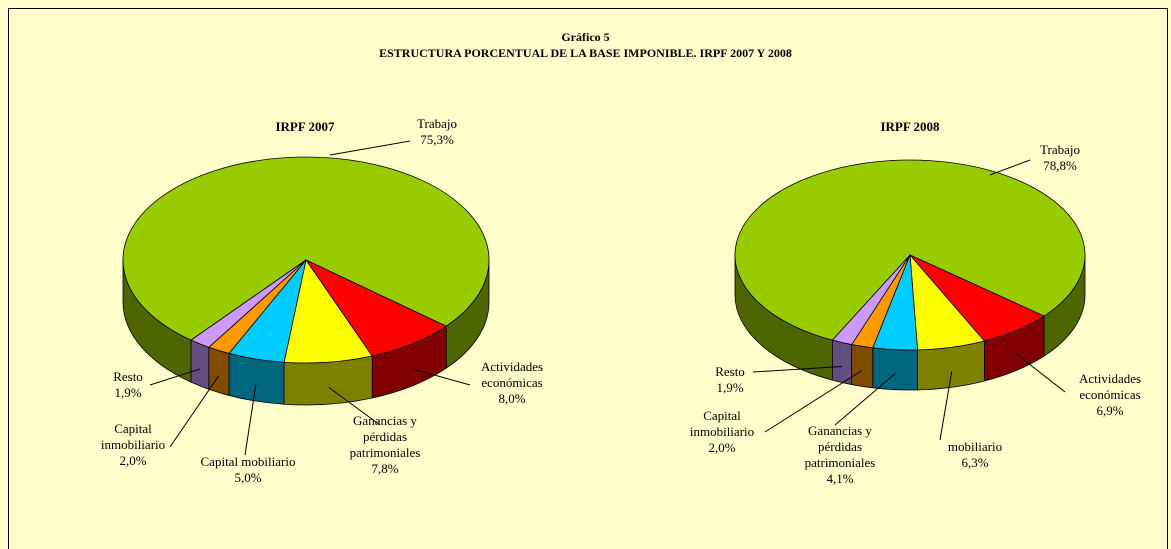 The width and height of the screenshot is (1171, 549). Describe the element at coordinates (585, 37) in the screenshot. I see `title: Gráfico 5` at that location.